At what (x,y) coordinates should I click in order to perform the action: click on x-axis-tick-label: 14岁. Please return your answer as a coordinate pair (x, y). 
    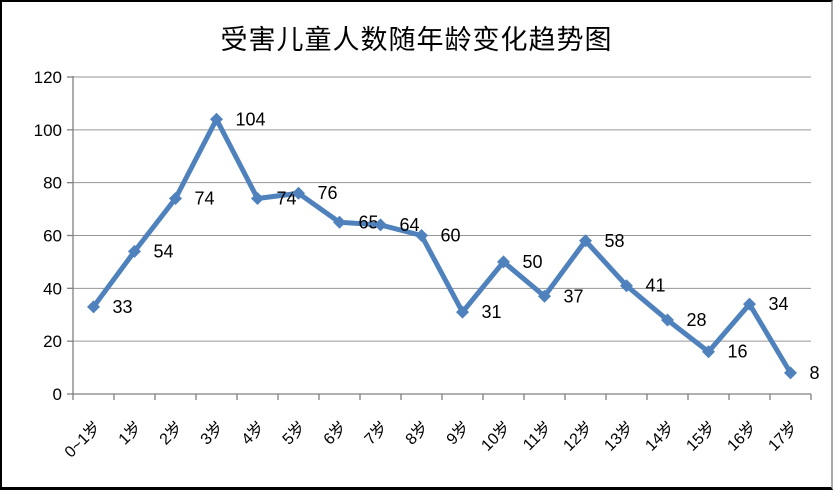
    Looking at the image, I should click on (660, 436).